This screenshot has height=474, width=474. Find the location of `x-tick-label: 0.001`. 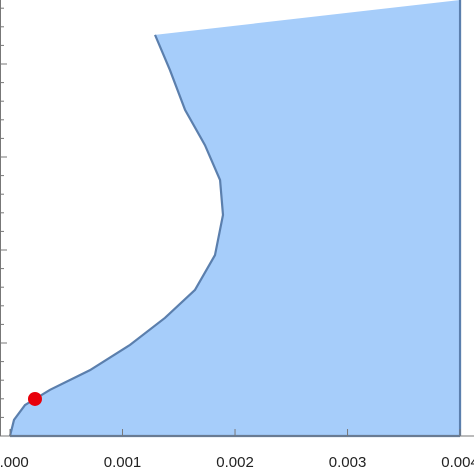

x-tick-label: 0.001 is located at coordinates (123, 462).